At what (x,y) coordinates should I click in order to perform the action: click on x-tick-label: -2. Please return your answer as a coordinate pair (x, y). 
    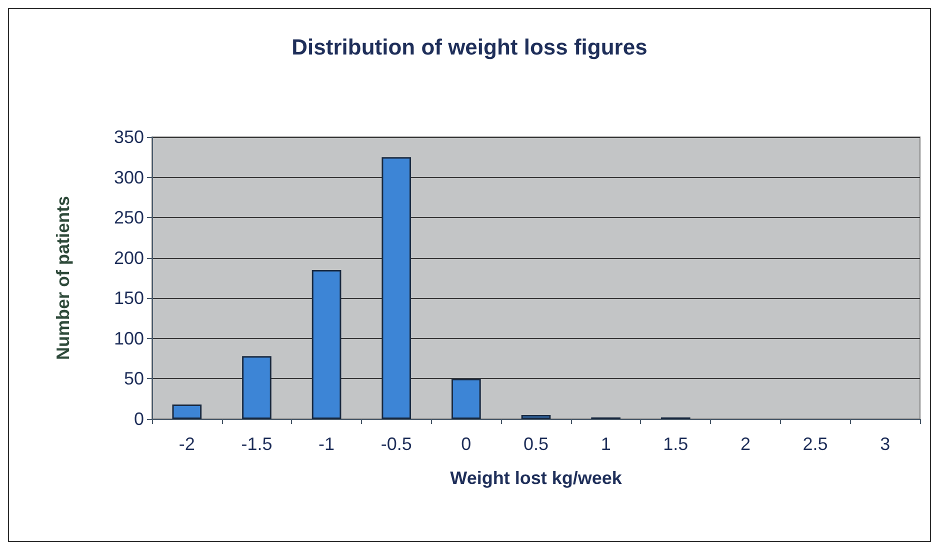
    Looking at the image, I should click on (186, 444).